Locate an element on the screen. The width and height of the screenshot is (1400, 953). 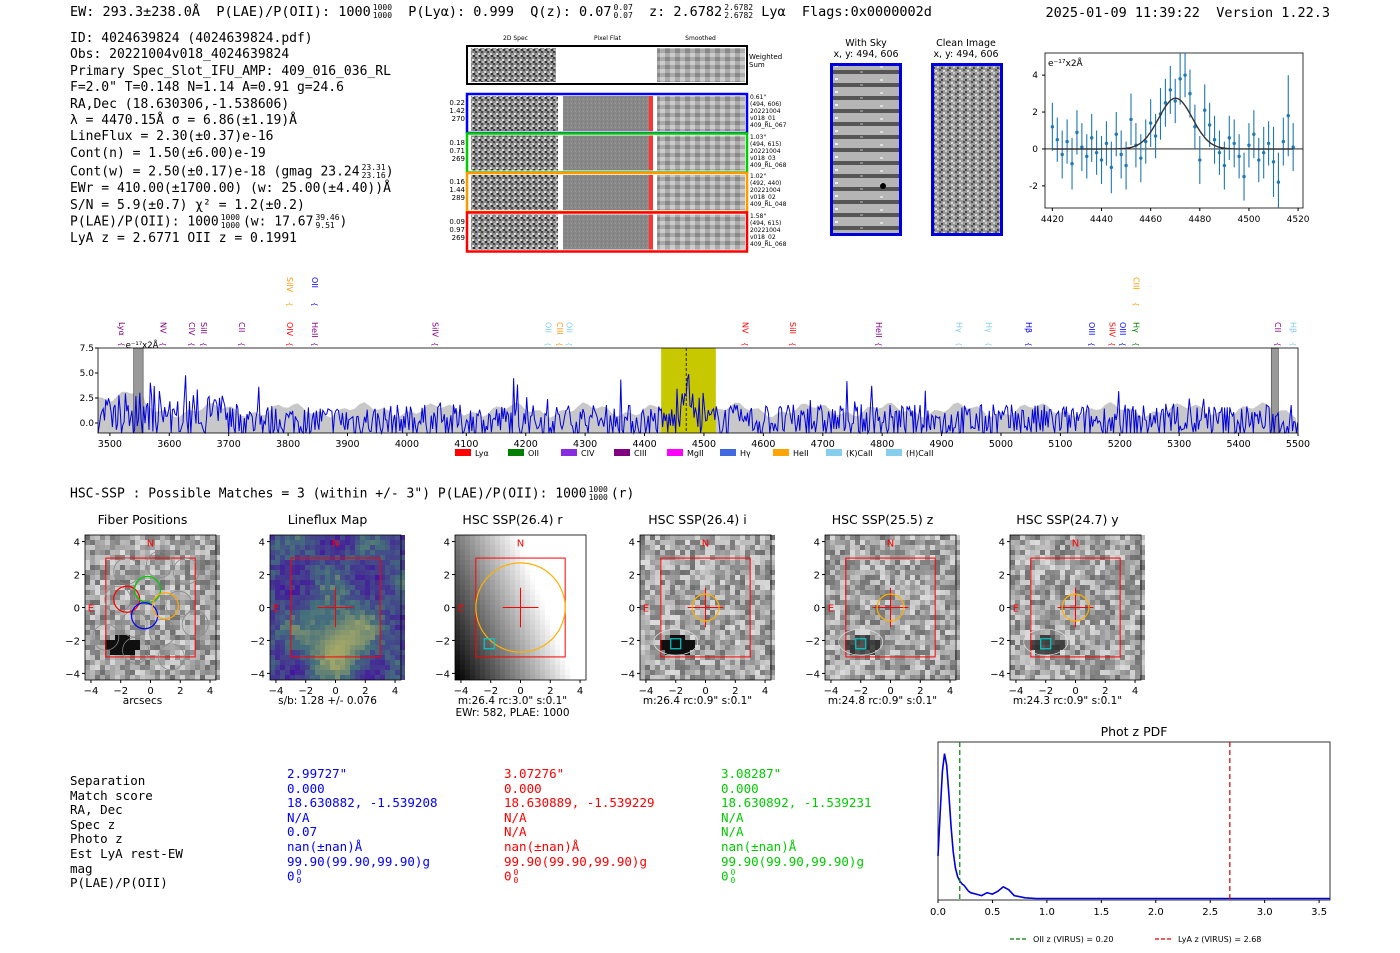
cutout-left-value: 1.42 is located at coordinates (457, 111).